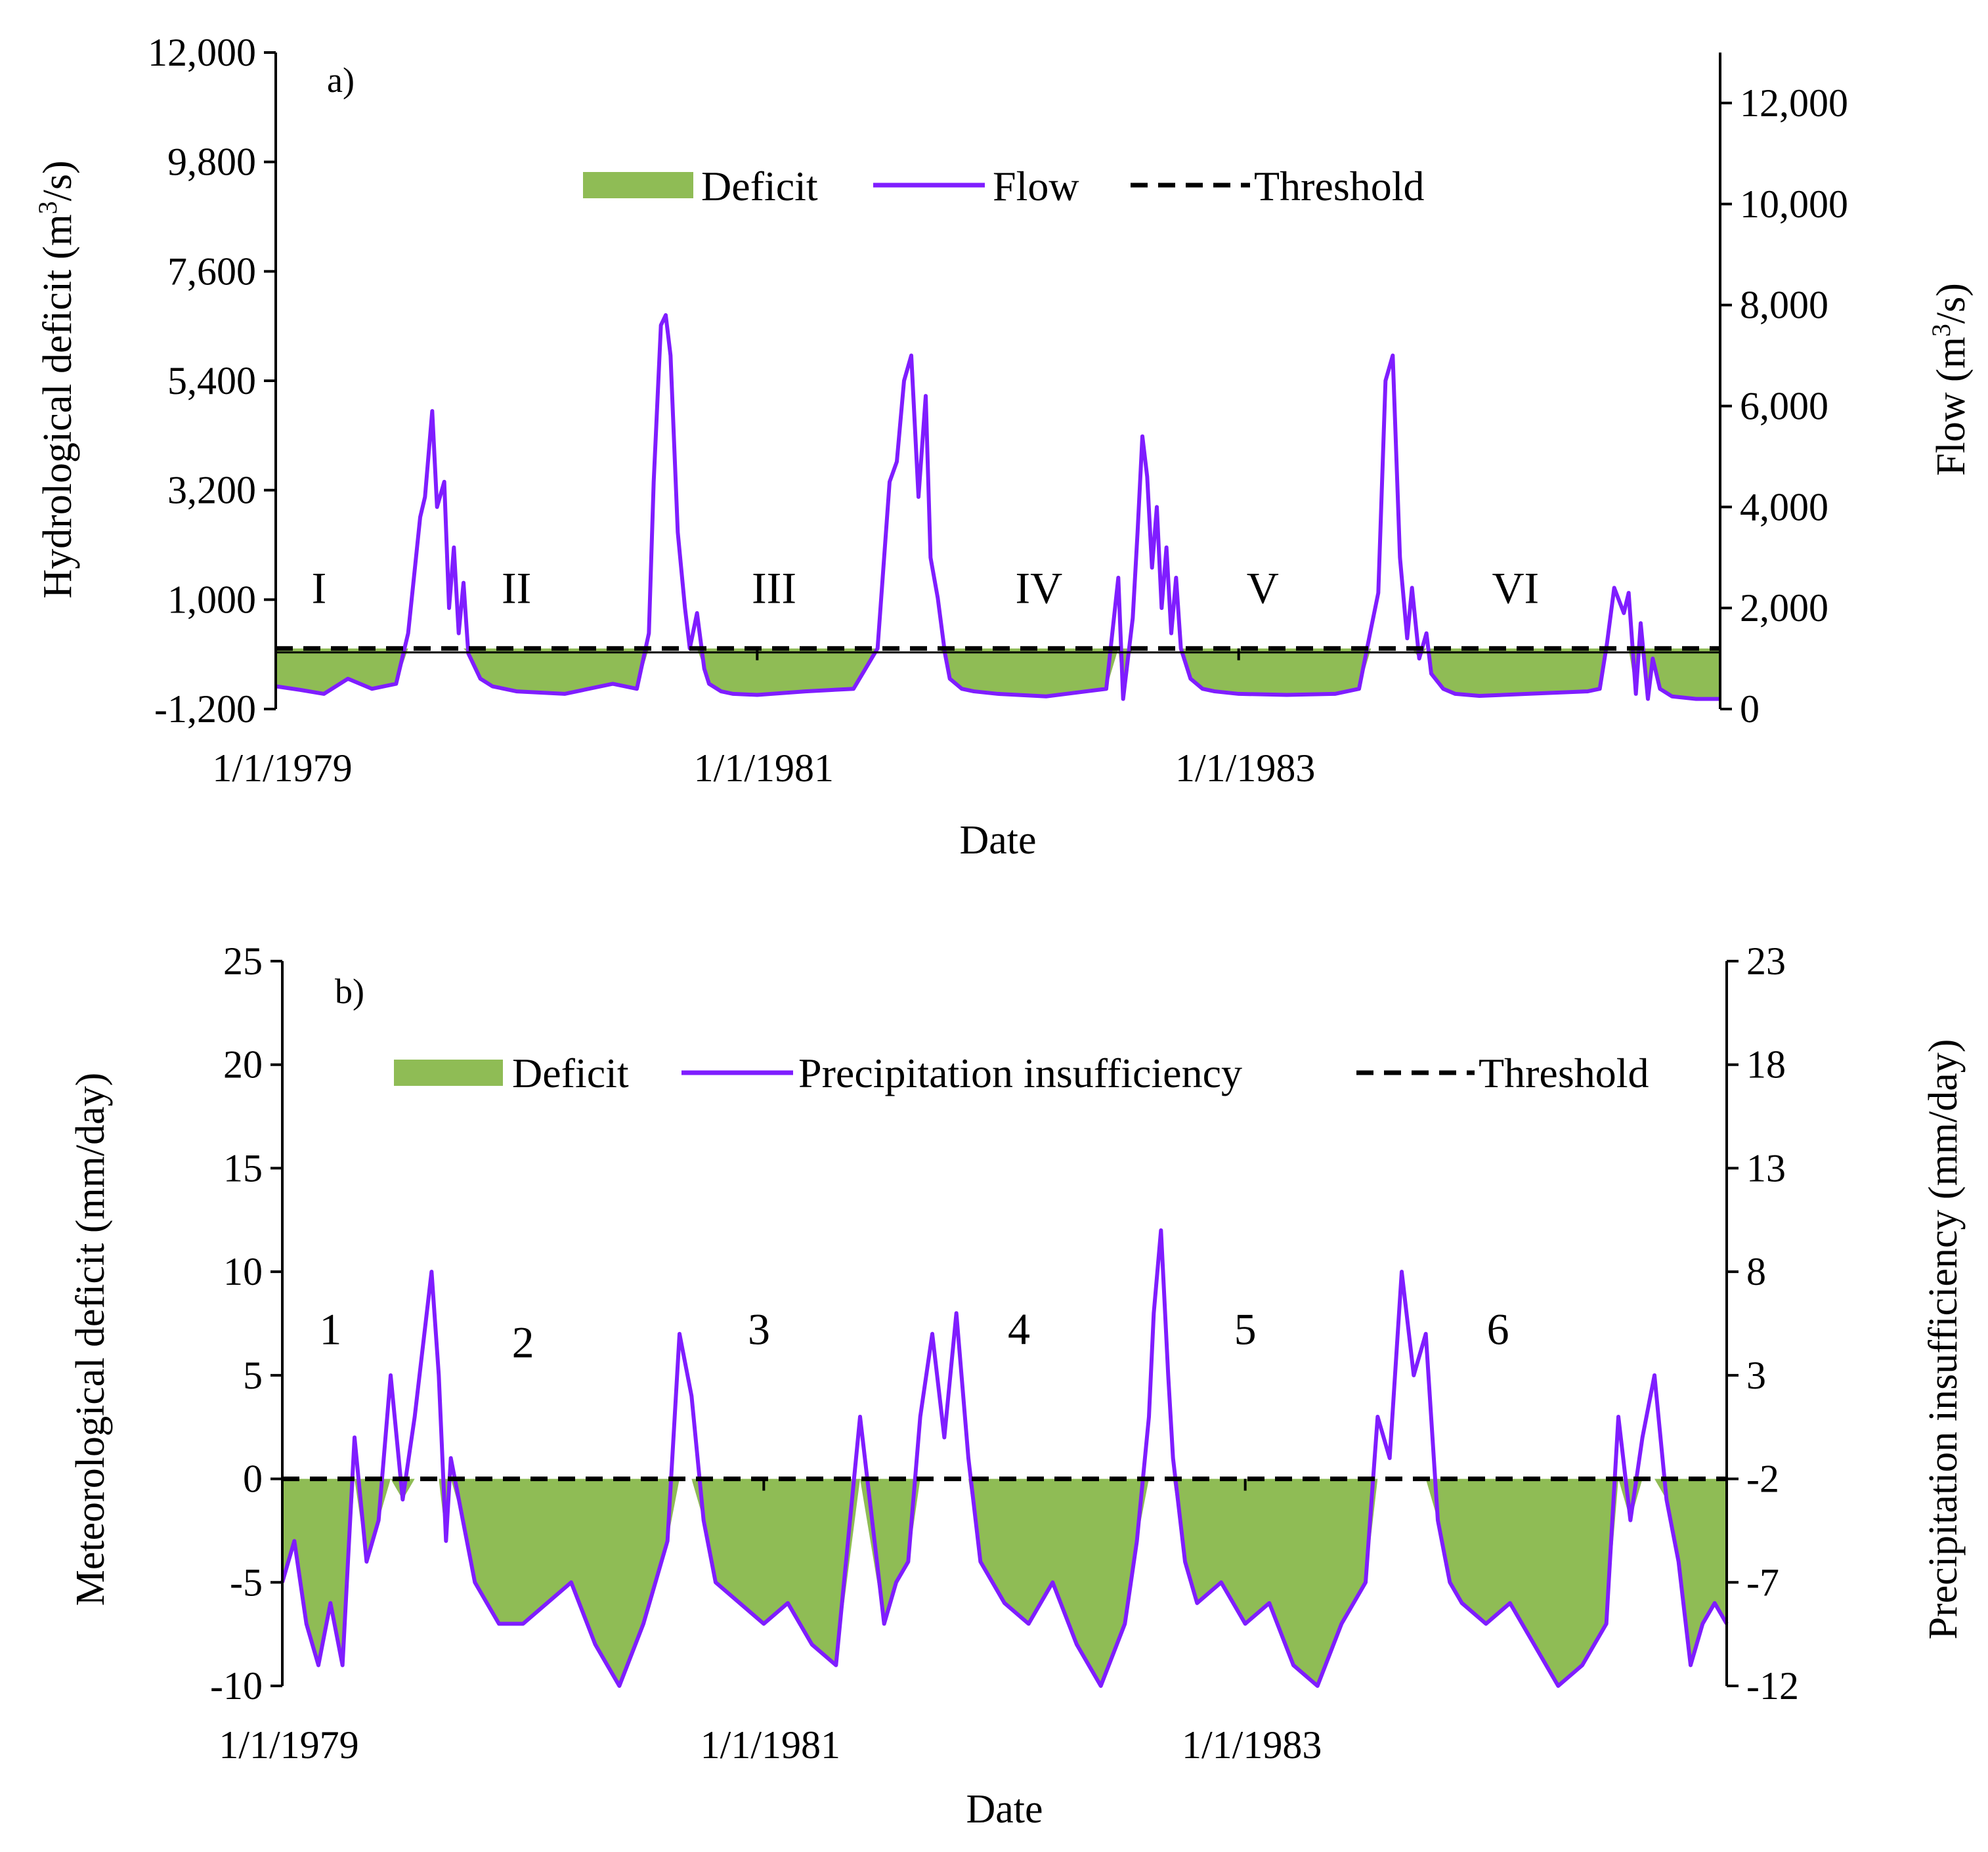 This screenshot has width=1988, height=1852. What do you see at coordinates (1263, 588) in the screenshot?
I see `drought-label: V` at bounding box center [1263, 588].